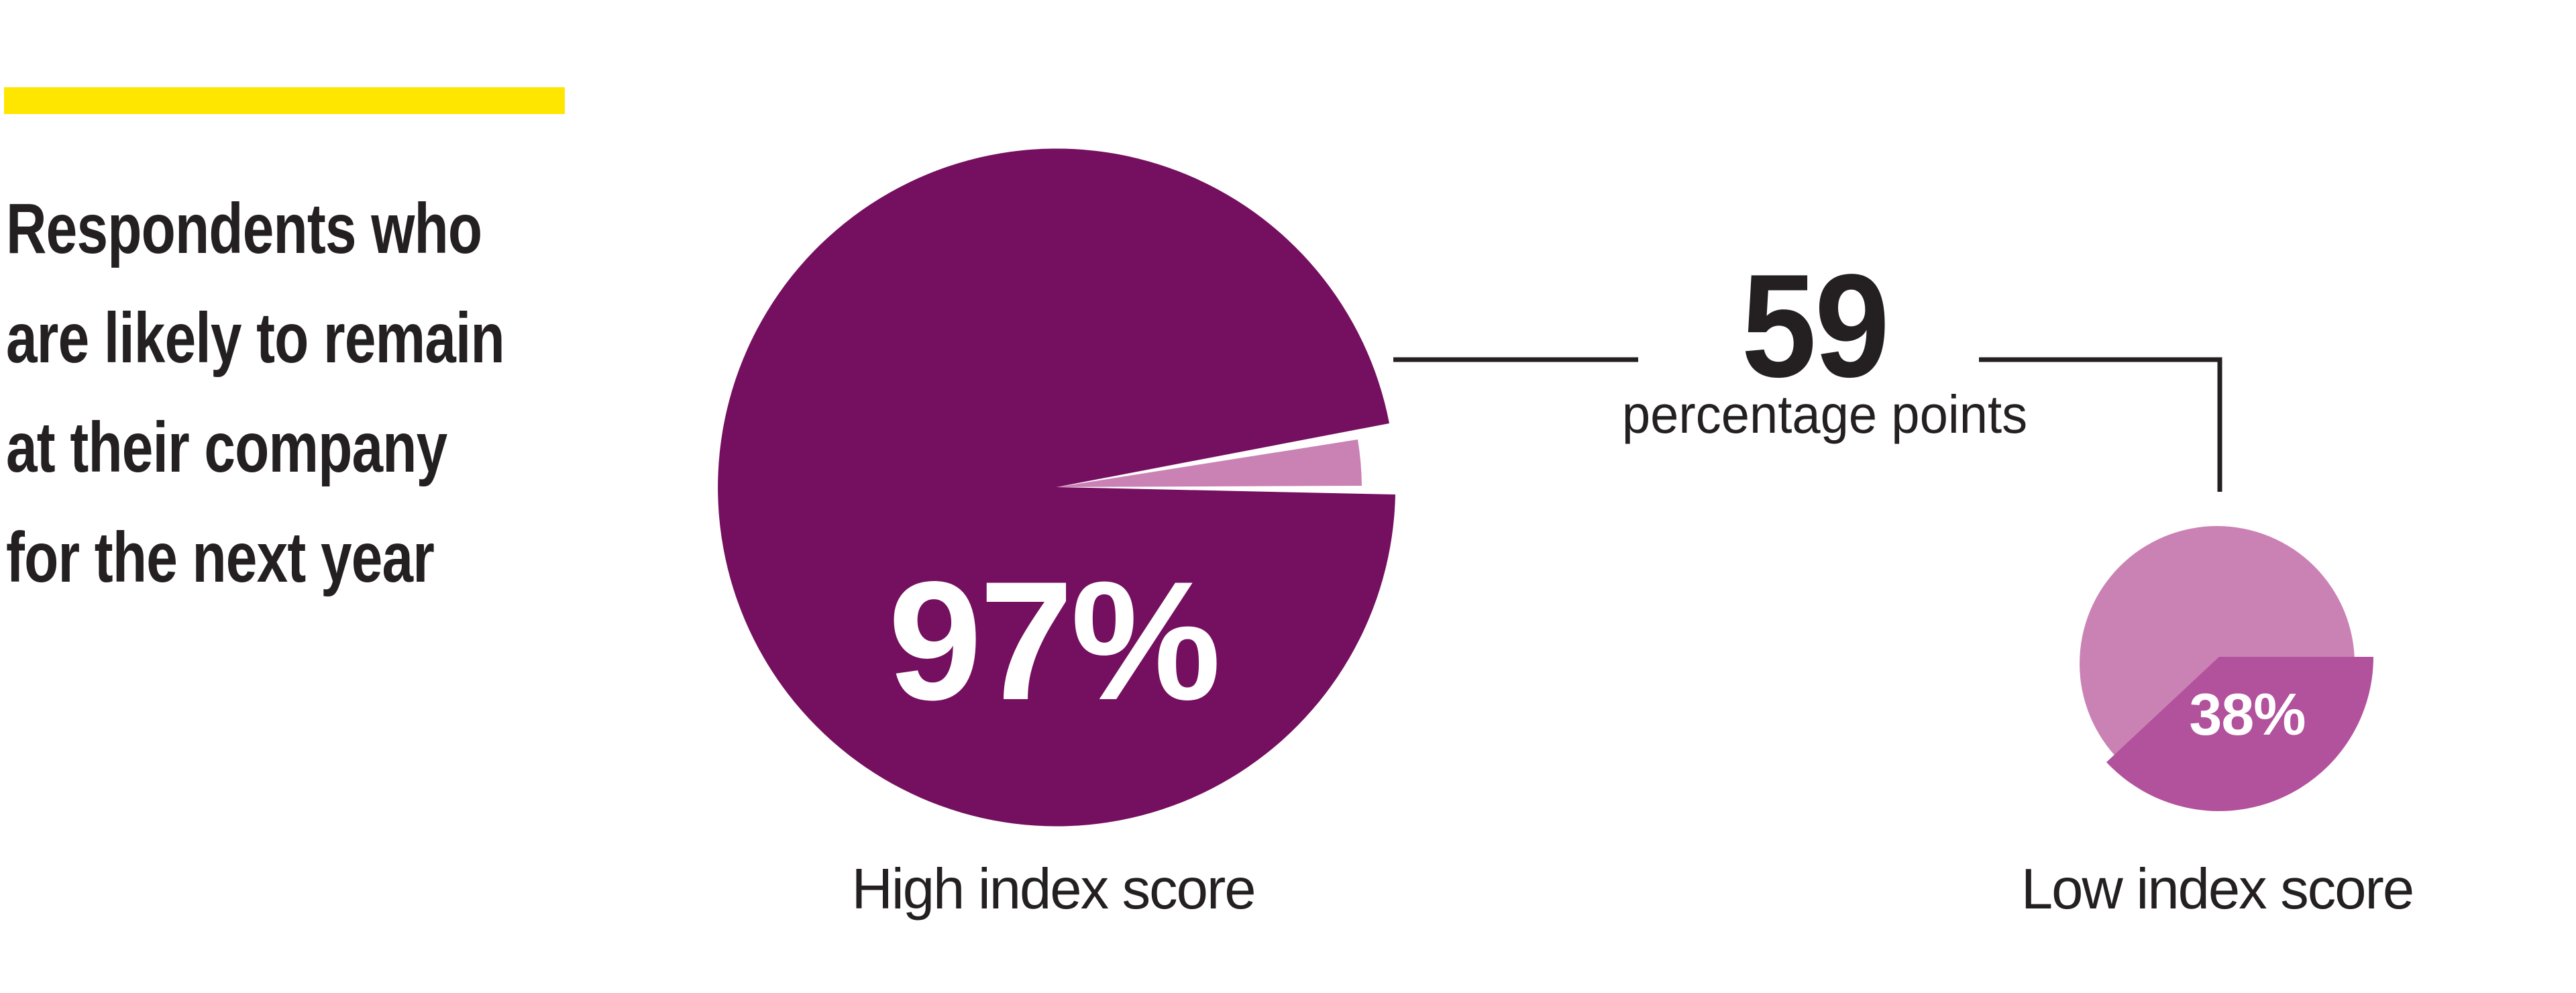 Image resolution: width=2576 pixels, height=993 pixels. What do you see at coordinates (2100, 424) in the screenshot?
I see `connector-elbow-right` at bounding box center [2100, 424].